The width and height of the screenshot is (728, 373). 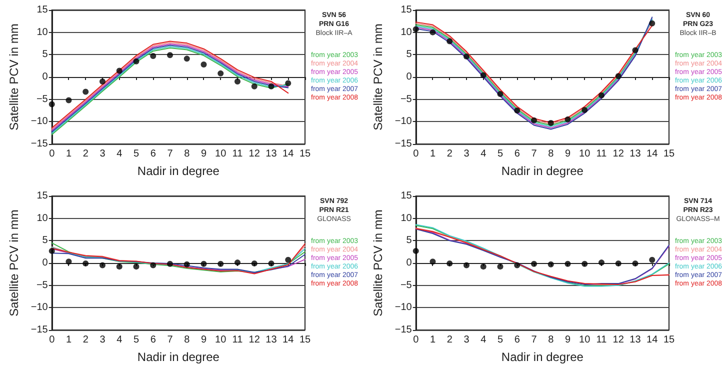 I want to click on y-tick-label: −15, so click(x=39, y=144).